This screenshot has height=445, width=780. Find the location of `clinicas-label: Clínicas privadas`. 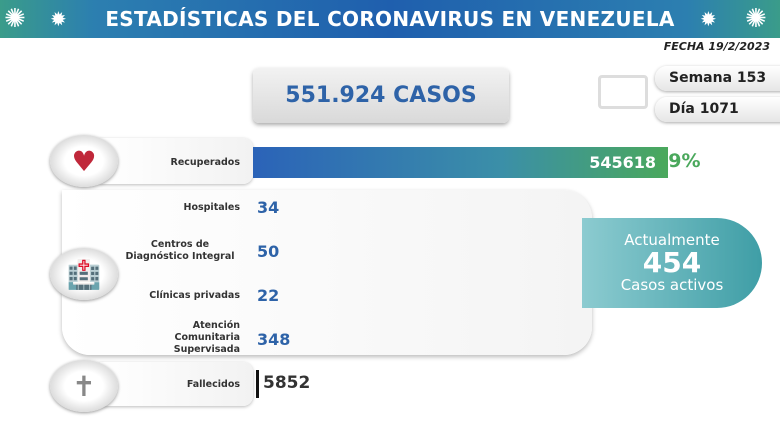

clinicas-label: Clínicas privadas is located at coordinates (194, 295).